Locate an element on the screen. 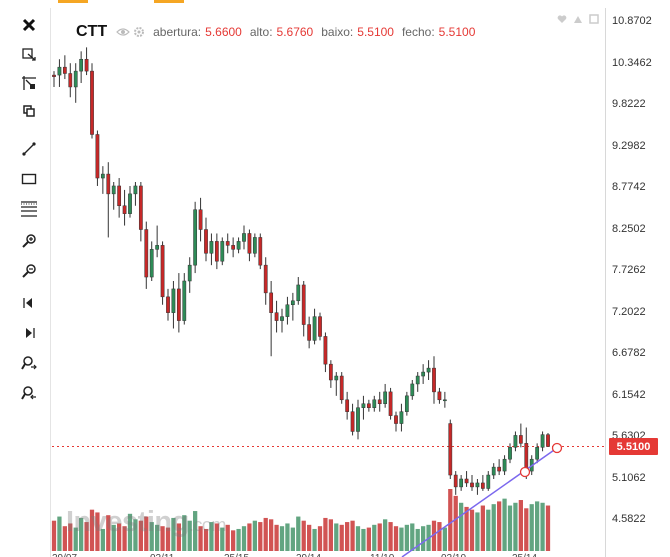  fibonacci-icon is located at coordinates (29, 209).